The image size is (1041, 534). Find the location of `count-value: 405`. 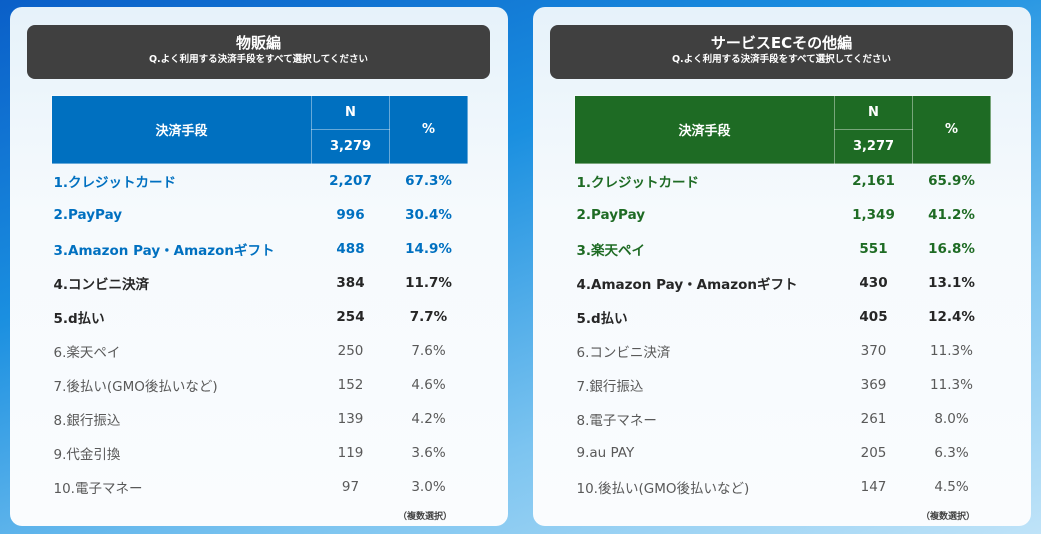

count-value: 405 is located at coordinates (873, 317).